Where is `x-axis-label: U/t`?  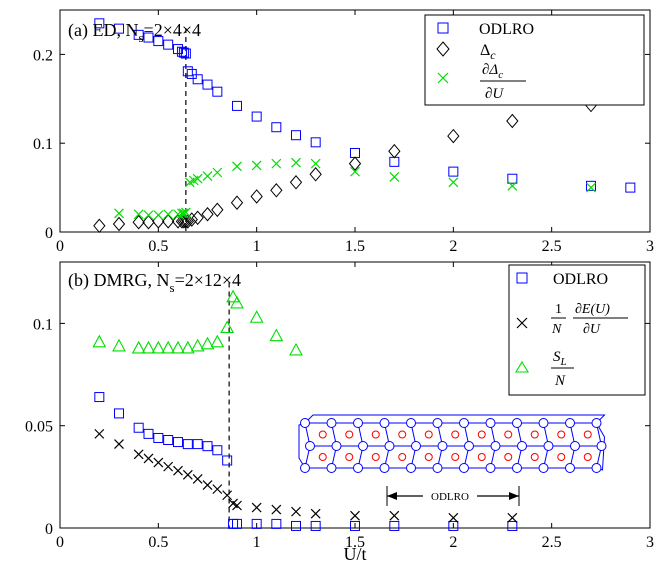 x-axis-label: U/t is located at coordinates (354, 554).